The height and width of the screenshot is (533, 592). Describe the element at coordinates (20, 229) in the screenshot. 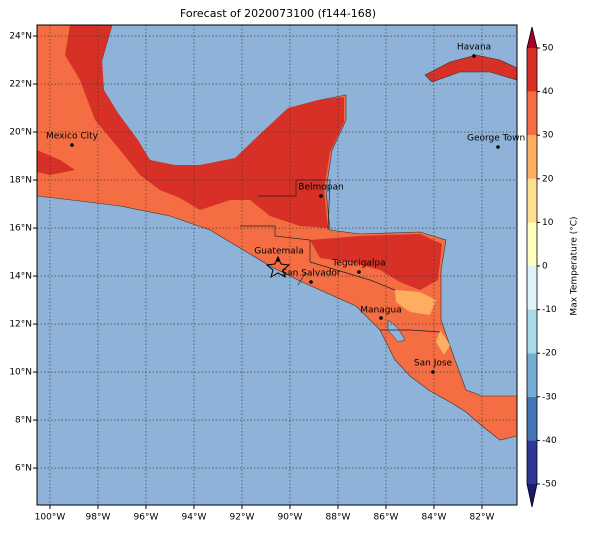

I see `y-tick-label: 16°N` at that location.